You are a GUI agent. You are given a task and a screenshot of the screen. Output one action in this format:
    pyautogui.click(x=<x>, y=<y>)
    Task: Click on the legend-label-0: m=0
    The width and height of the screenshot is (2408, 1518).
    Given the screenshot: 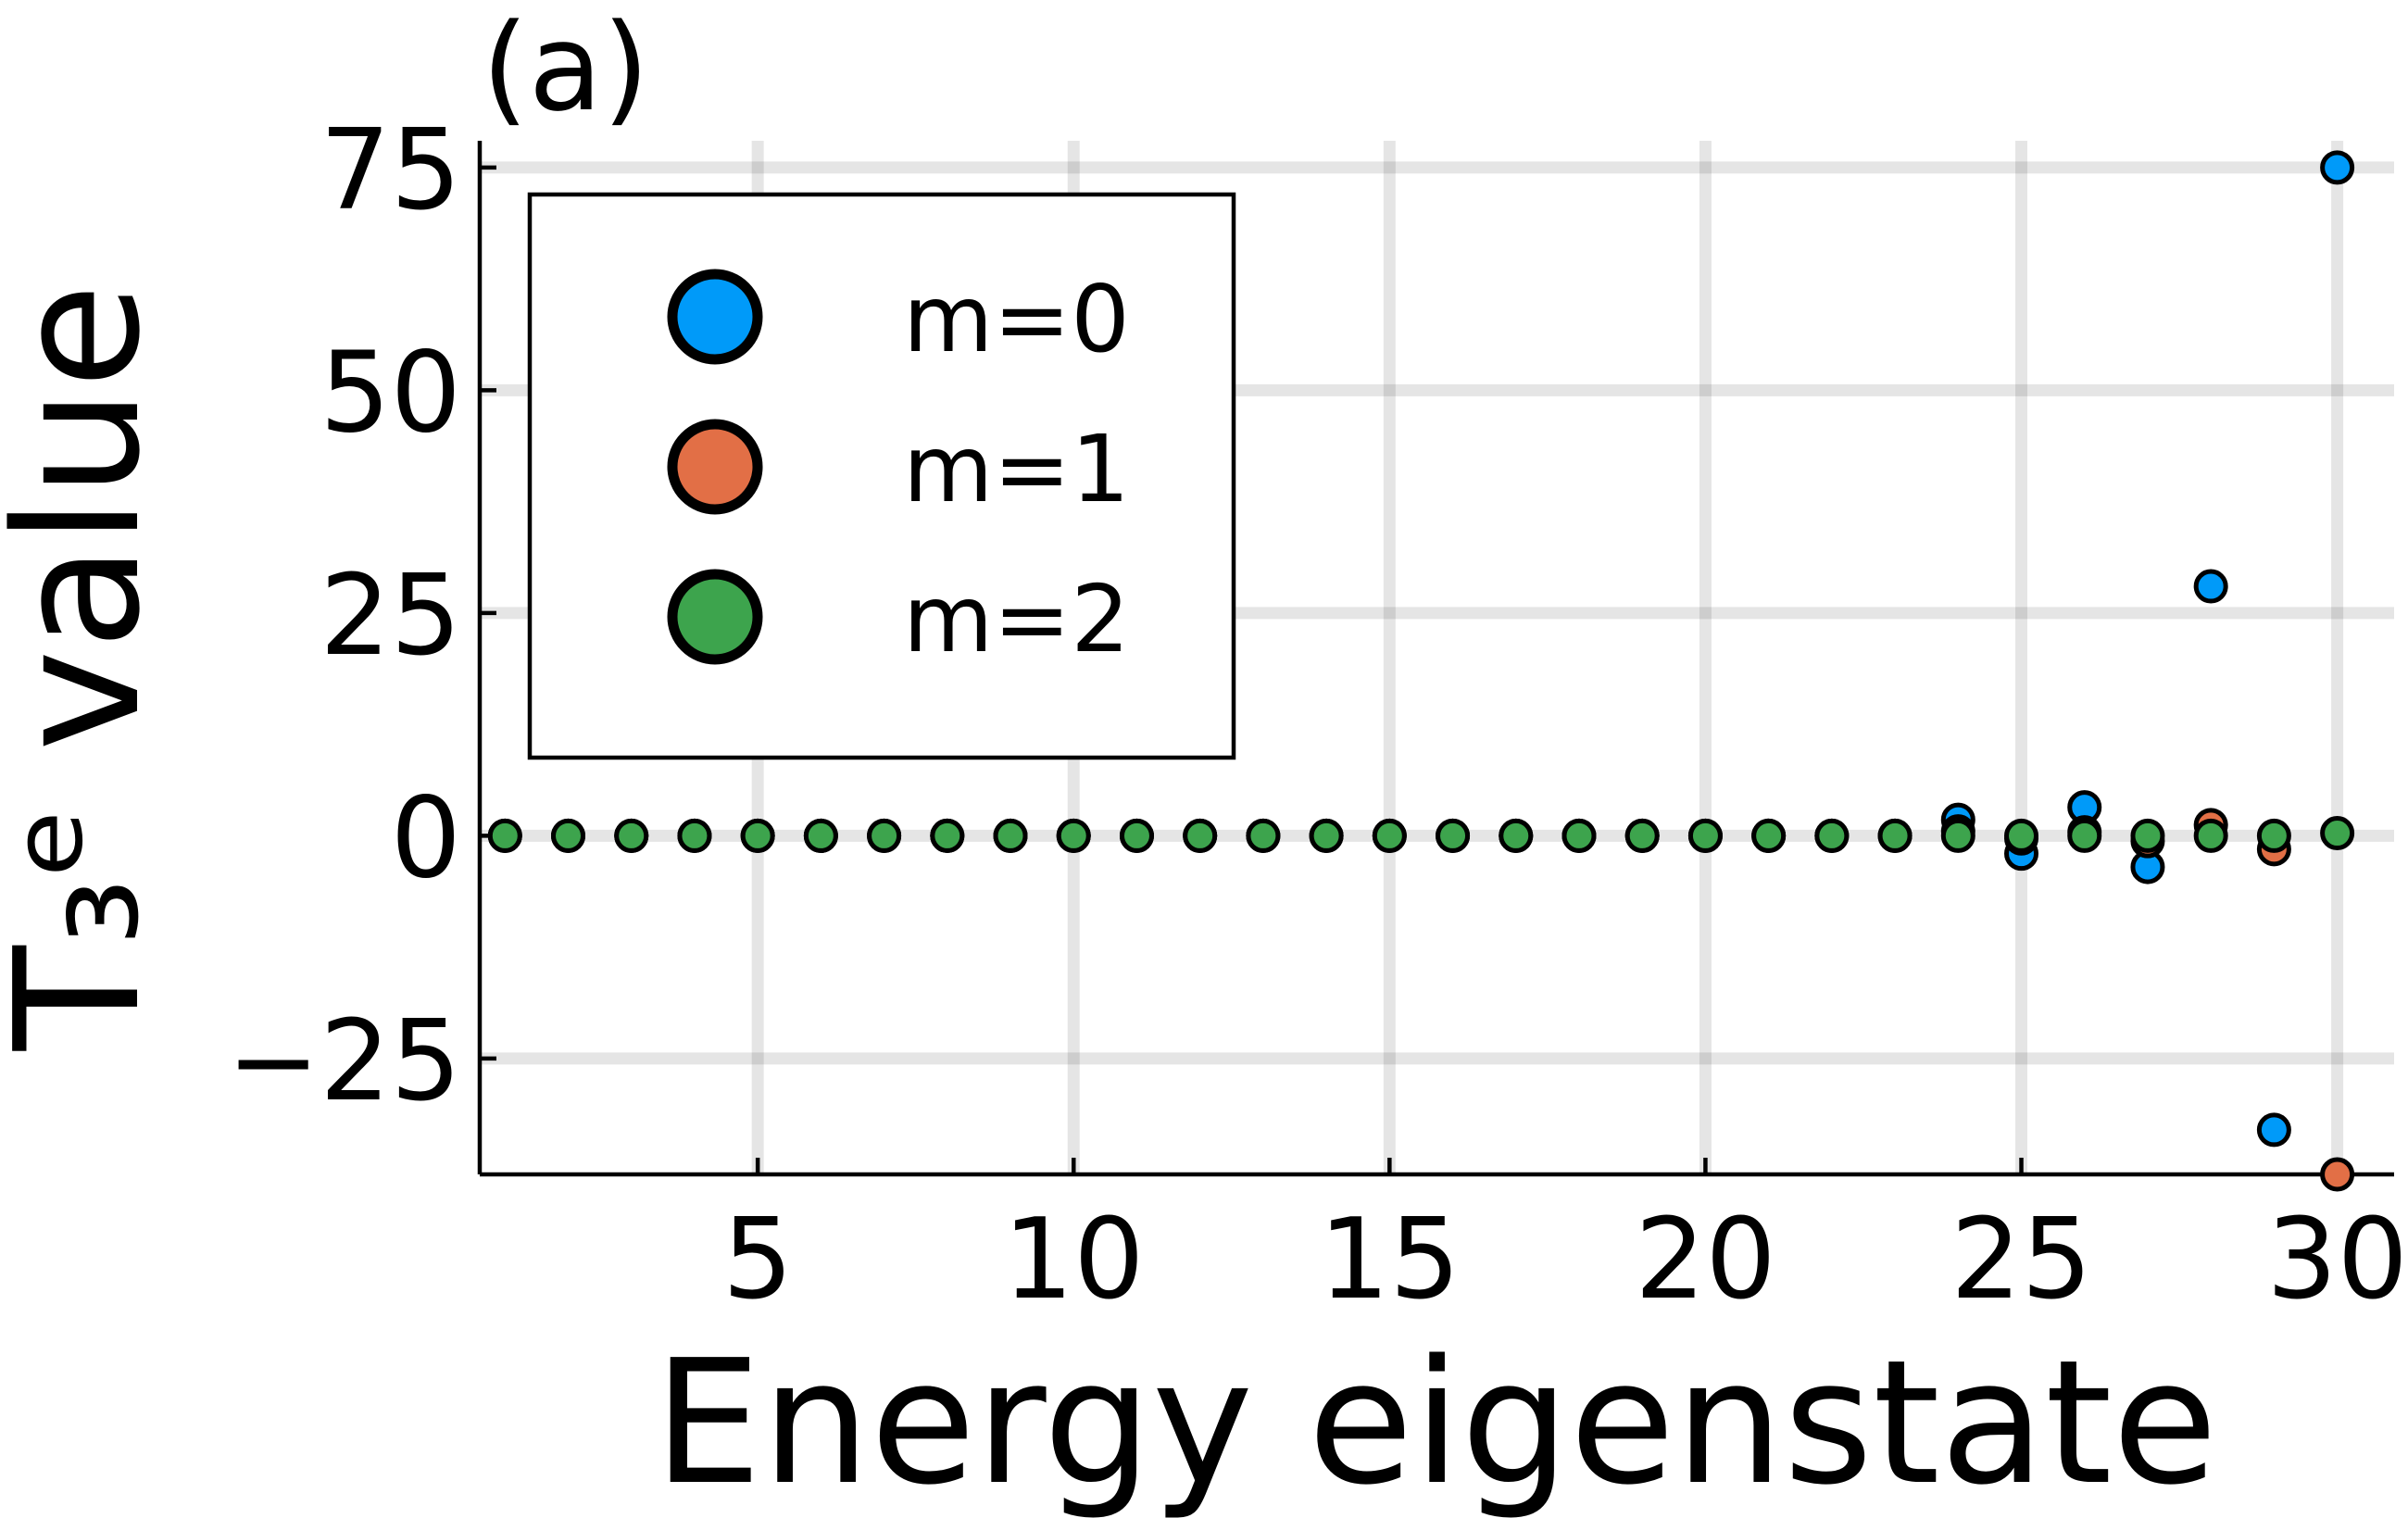 What is the action you would take?
    pyautogui.click(x=1016, y=319)
    